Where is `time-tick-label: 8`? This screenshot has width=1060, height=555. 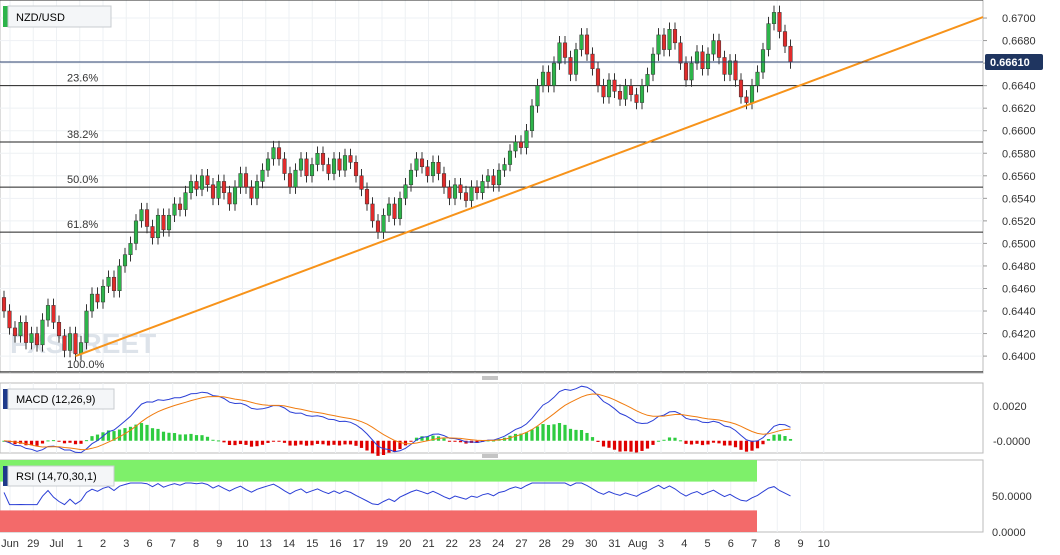
time-tick-label: 8 is located at coordinates (196, 544).